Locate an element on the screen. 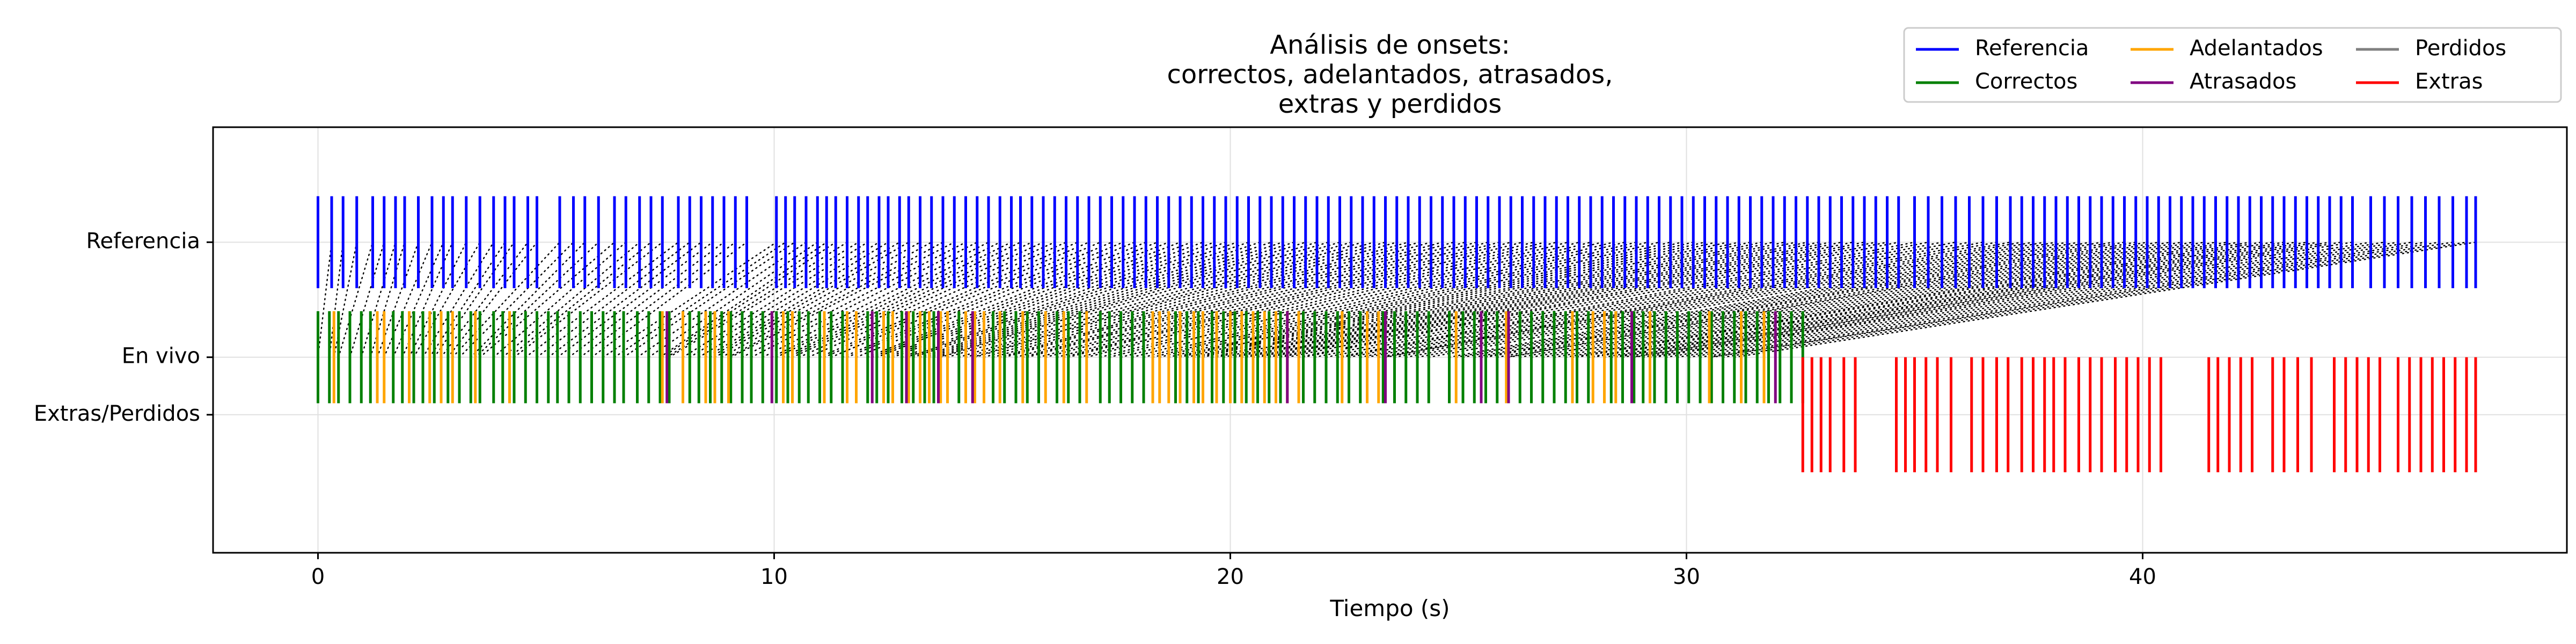 The height and width of the screenshot is (644, 2576). x-tick-label-4: 40 is located at coordinates (2142, 577).